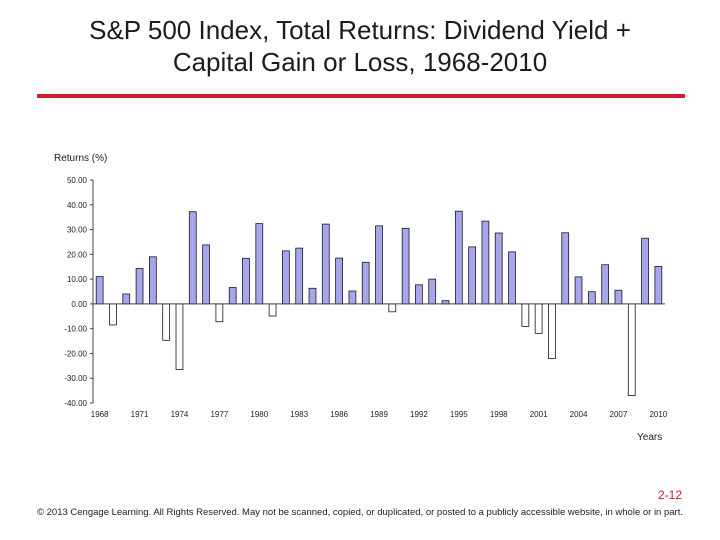 The image size is (720, 540). I want to click on bar-1982, so click(286, 277).